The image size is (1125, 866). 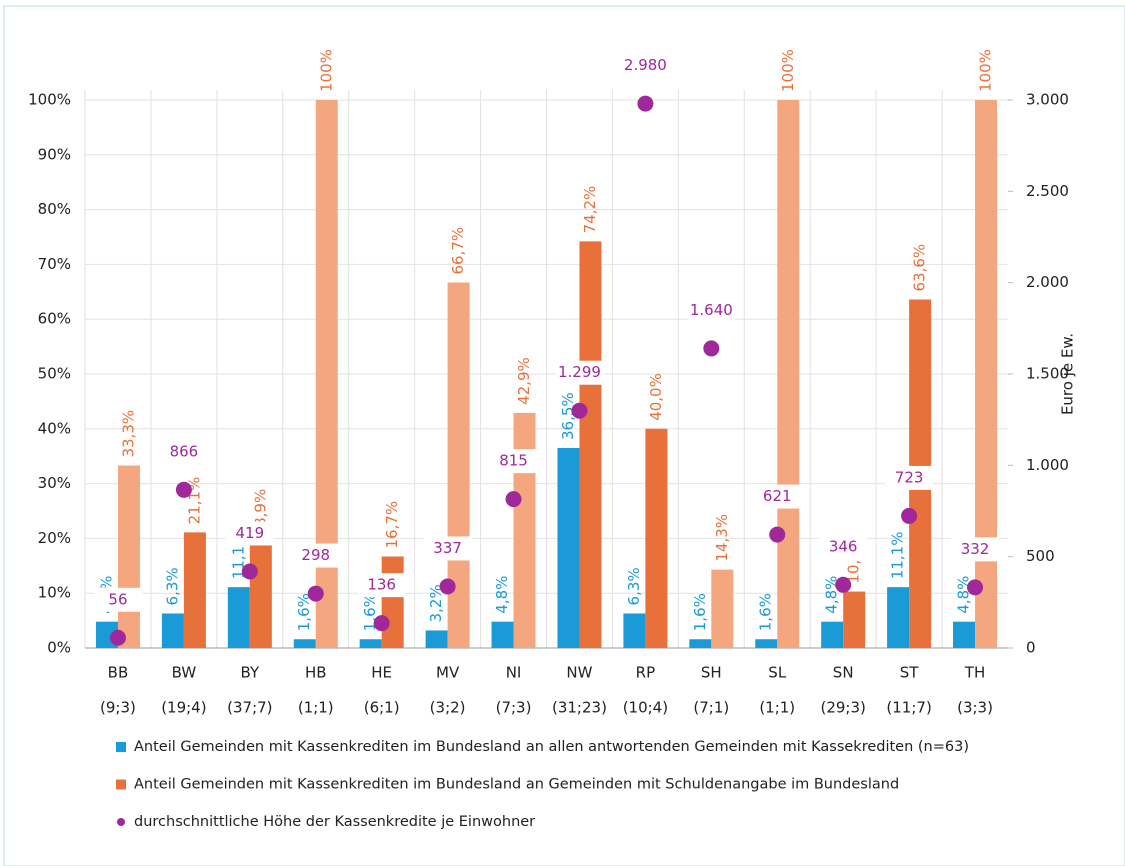 I want to click on value-label: 14,3%, so click(x=722, y=538).